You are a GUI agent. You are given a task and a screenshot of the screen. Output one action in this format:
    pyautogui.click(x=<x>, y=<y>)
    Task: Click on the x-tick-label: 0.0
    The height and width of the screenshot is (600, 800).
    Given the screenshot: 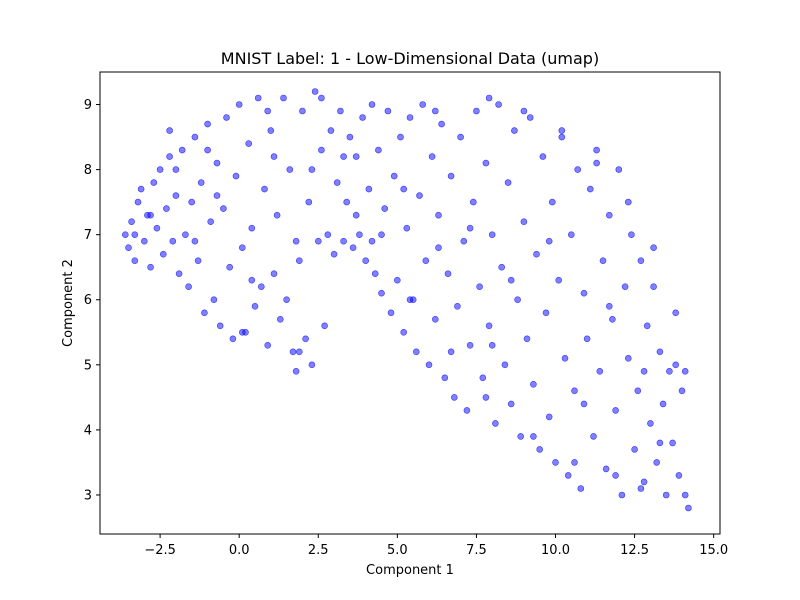 What is the action you would take?
    pyautogui.click(x=239, y=550)
    